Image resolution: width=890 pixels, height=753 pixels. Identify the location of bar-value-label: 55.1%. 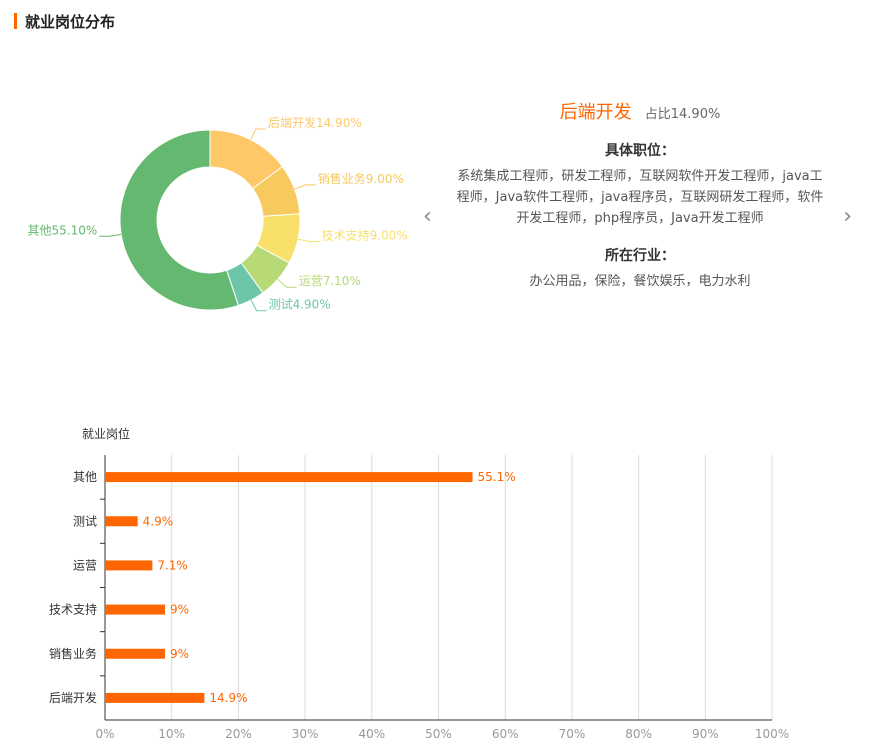
(497, 477).